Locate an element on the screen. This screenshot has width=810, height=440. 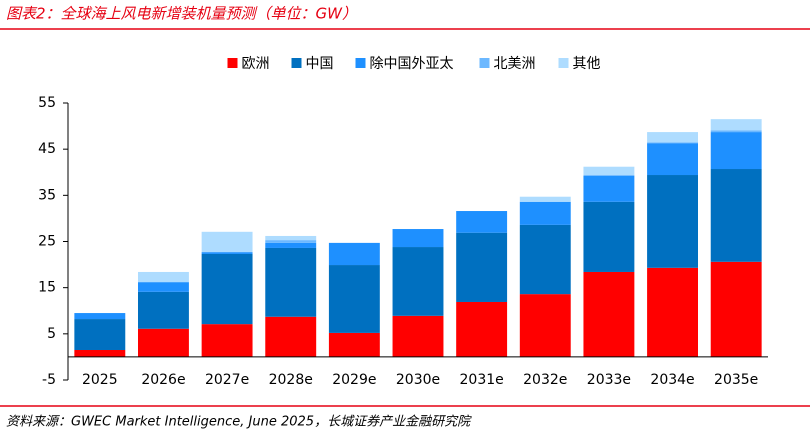
y-tick-label: 35 is located at coordinates (47, 195).